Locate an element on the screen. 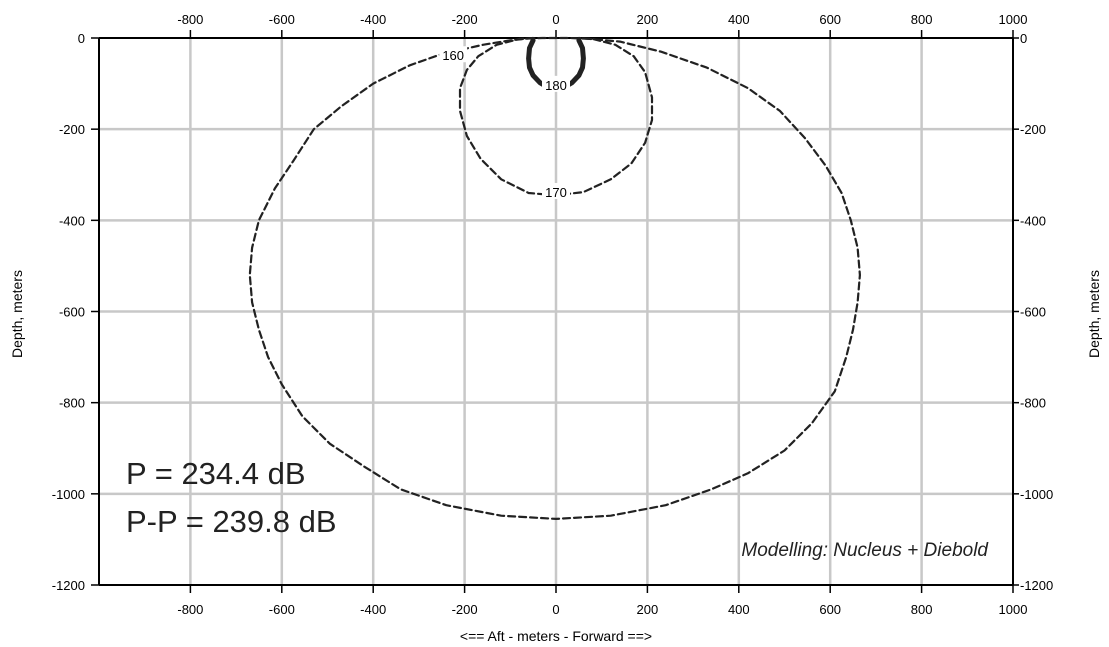  y-tick-label-right: 0 is located at coordinates (1023, 38).